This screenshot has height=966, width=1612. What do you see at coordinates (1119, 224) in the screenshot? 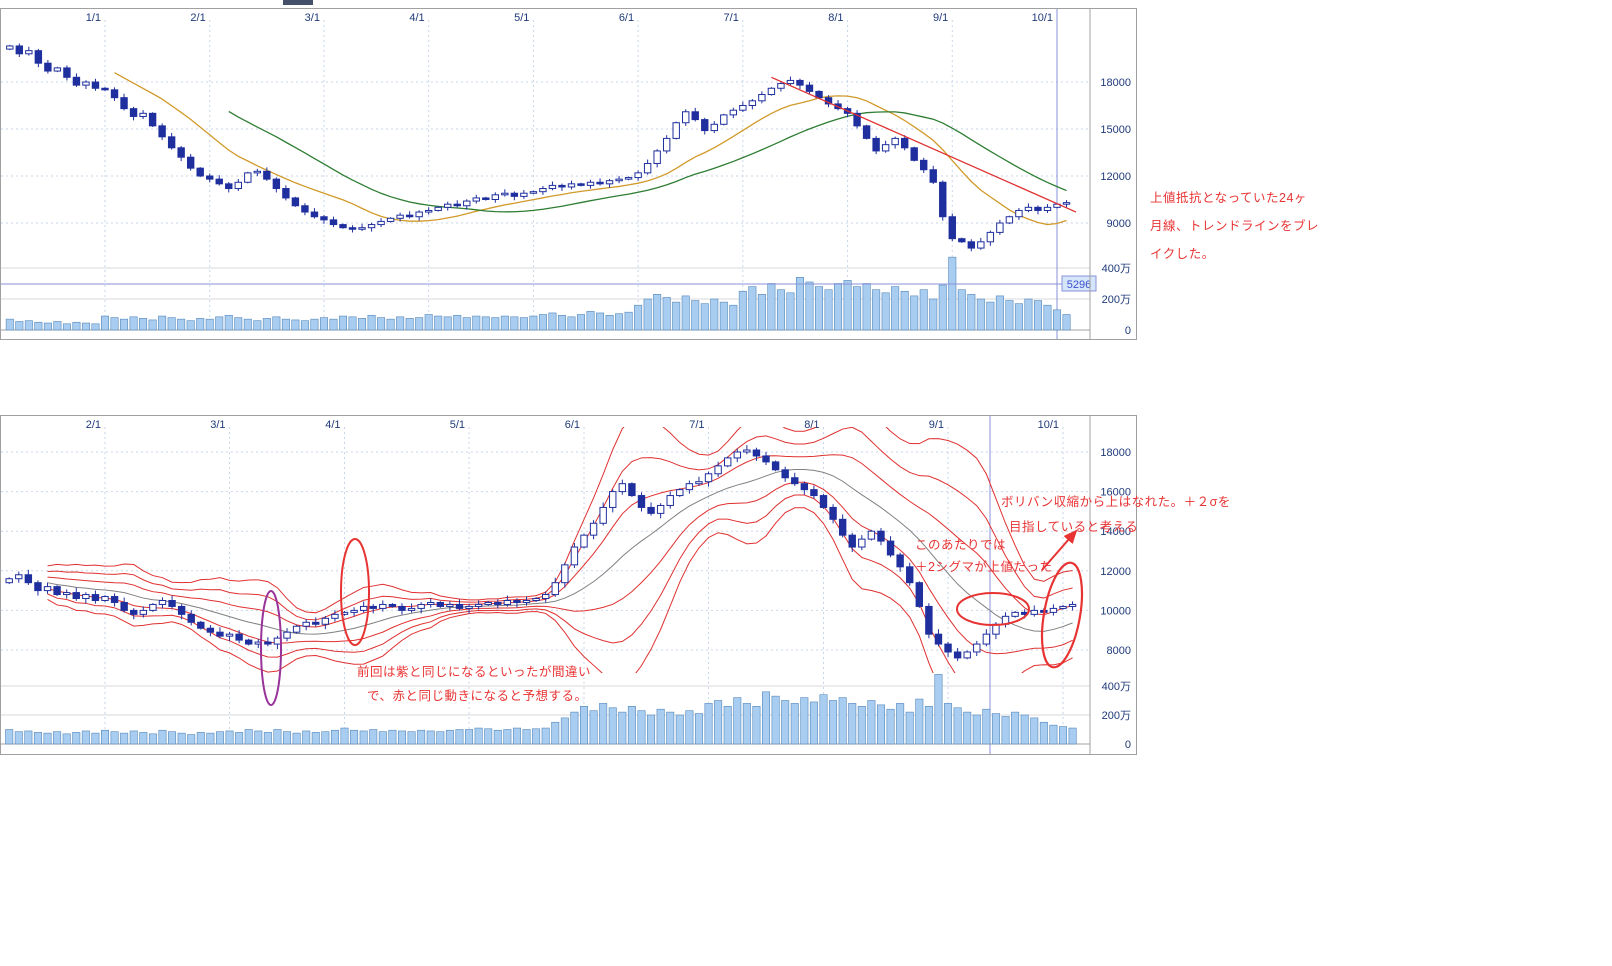
I see `svg-text: 9000` at bounding box center [1119, 224].